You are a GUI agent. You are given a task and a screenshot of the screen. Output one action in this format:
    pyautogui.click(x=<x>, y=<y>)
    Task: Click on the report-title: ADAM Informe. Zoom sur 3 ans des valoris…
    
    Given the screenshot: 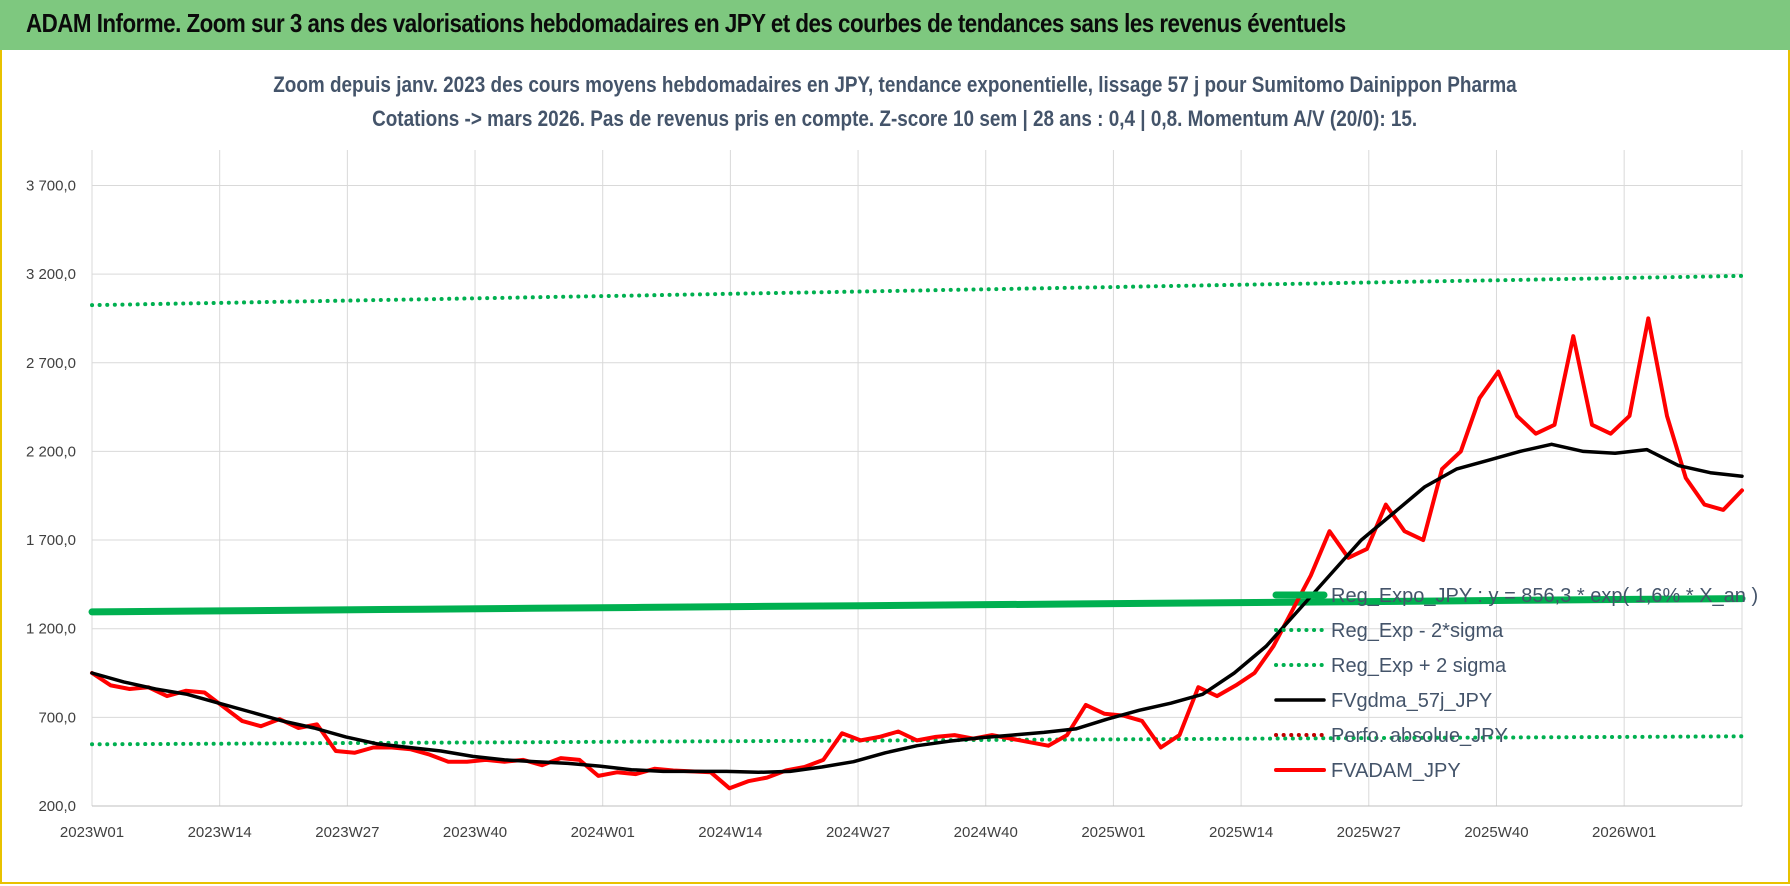 What is the action you would take?
    pyautogui.click(x=686, y=23)
    